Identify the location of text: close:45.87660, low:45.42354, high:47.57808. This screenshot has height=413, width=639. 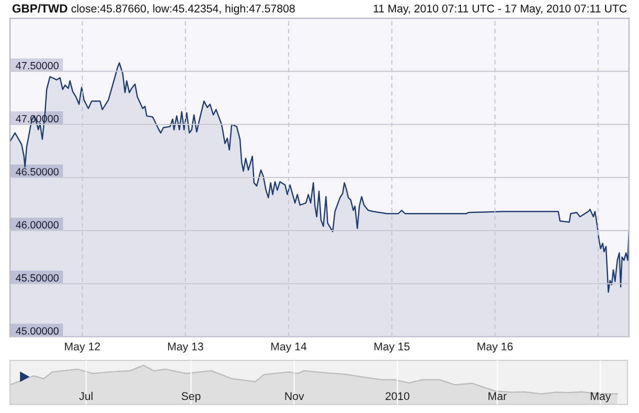
(183, 9).